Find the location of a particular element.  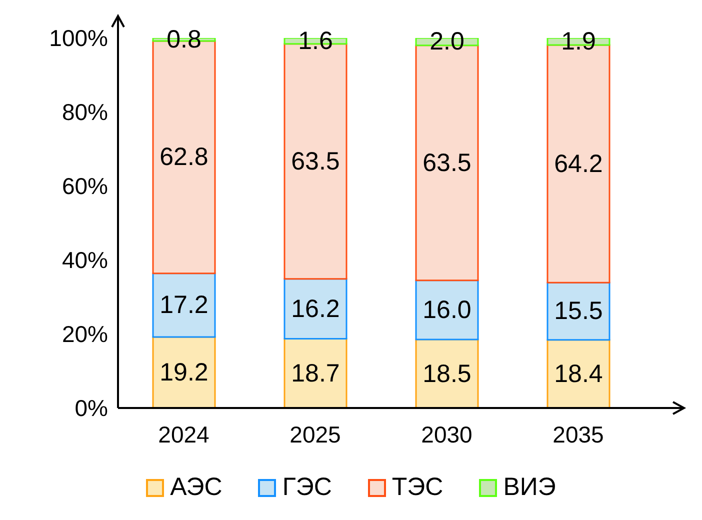

data-label: 64.2 is located at coordinates (578, 164).